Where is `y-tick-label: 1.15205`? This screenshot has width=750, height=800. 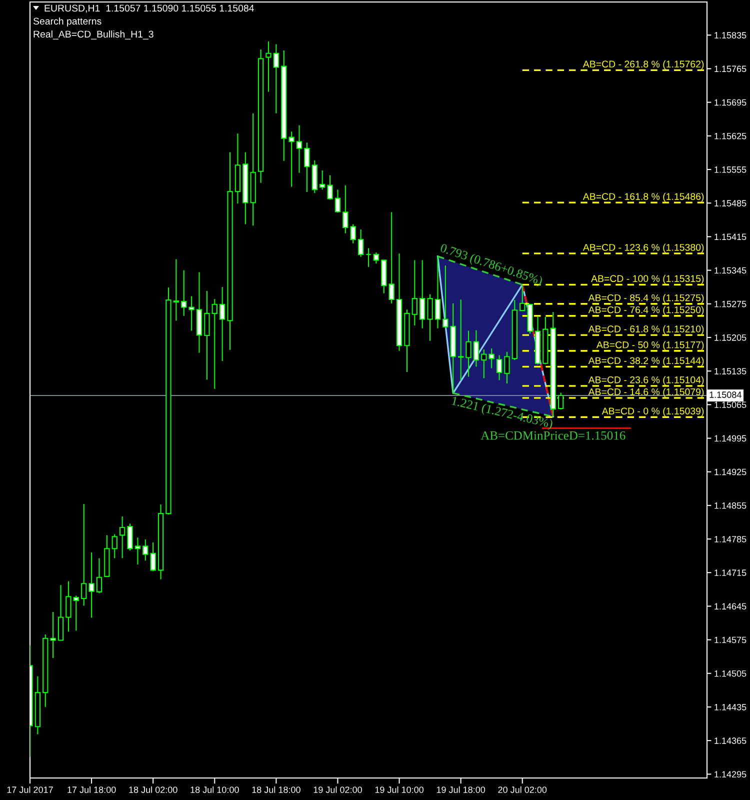 y-tick-label: 1.15205 is located at coordinates (730, 337).